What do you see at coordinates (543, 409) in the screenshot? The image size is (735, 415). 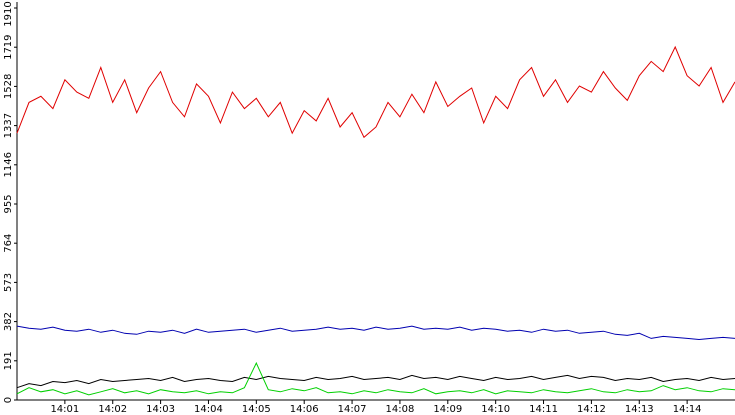 I see `x-tick-label: 14:11` at bounding box center [543, 409].